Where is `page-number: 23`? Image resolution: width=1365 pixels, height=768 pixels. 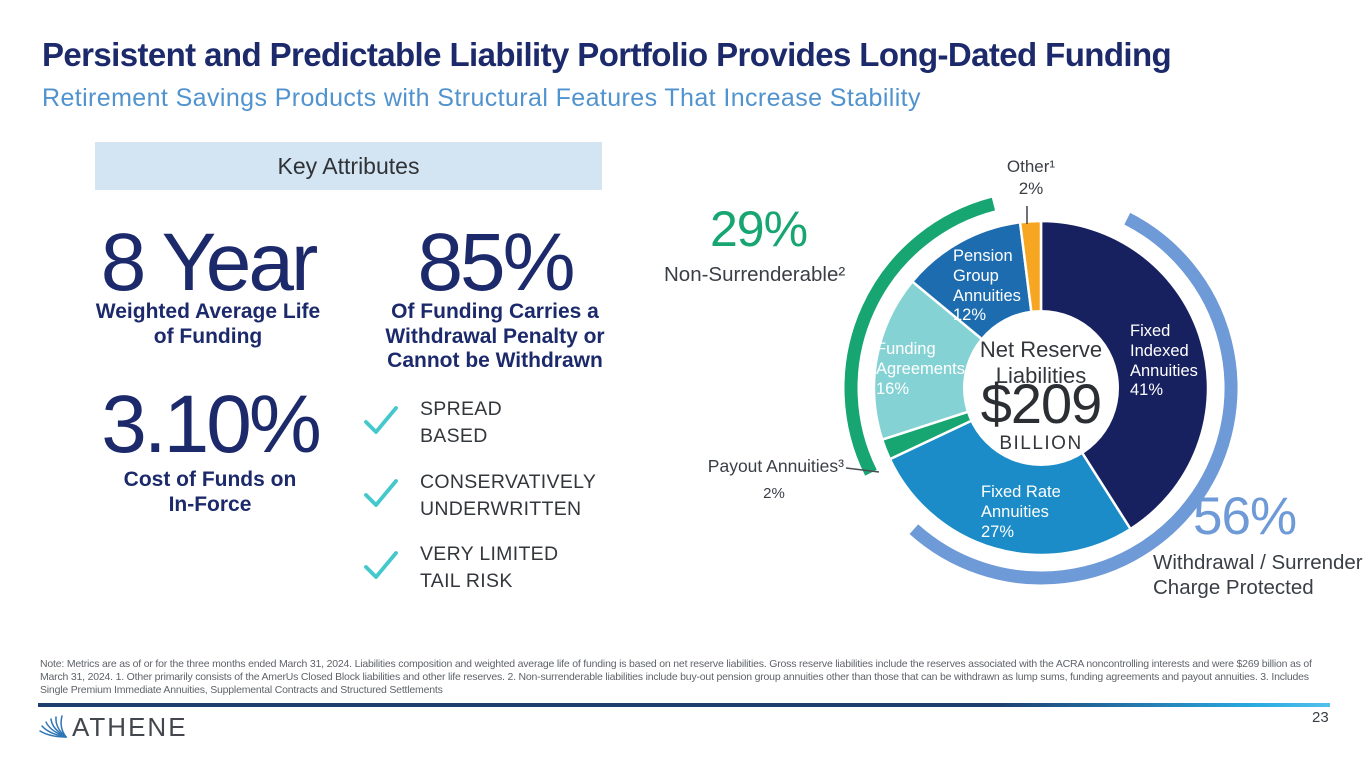 page-number: 23 is located at coordinates (1320, 717).